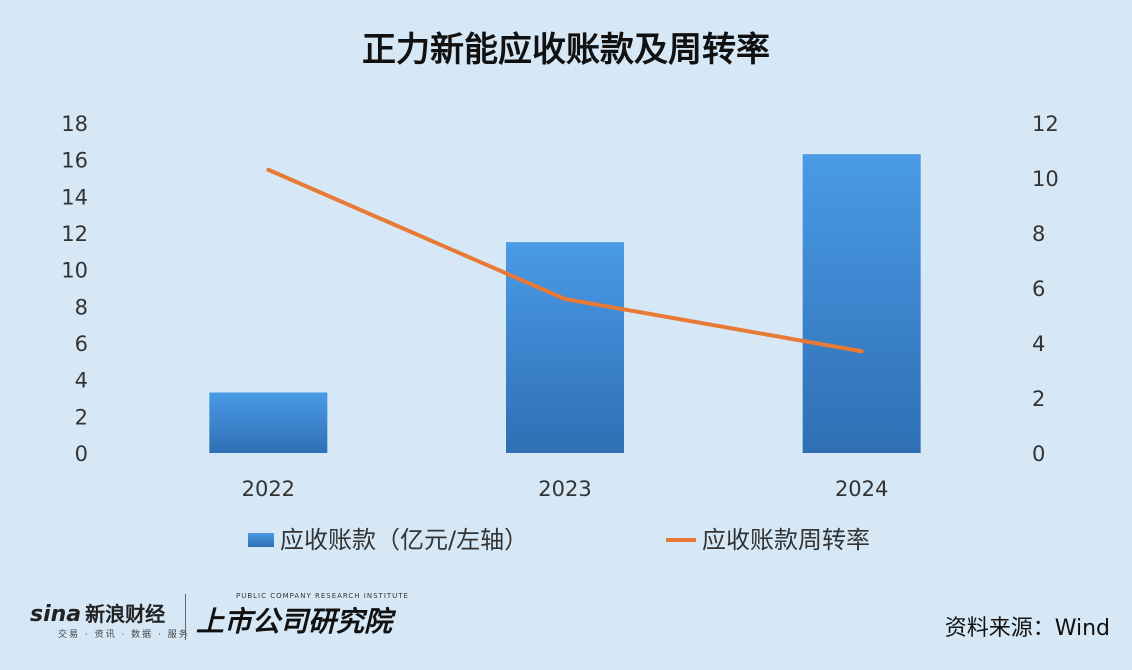  What do you see at coordinates (322, 596) in the screenshot?
I see `institute-en-name: PUBLIC COMPANY RESEARCH INSTITUTE` at bounding box center [322, 596].